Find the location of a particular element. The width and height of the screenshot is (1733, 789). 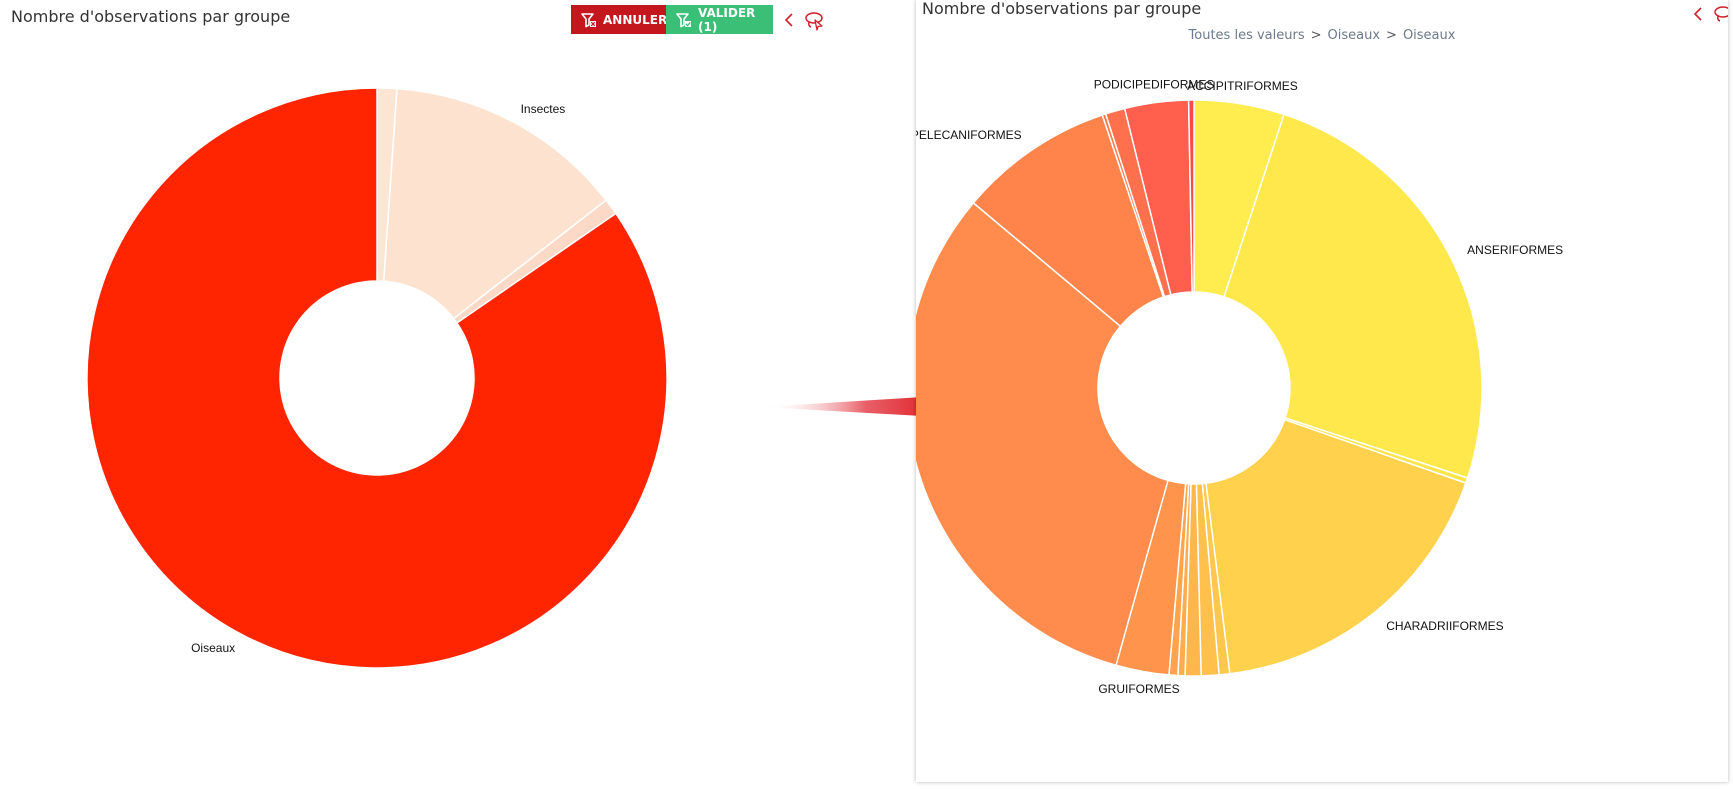

cancel-button: ANNULER is located at coordinates (619, 19).